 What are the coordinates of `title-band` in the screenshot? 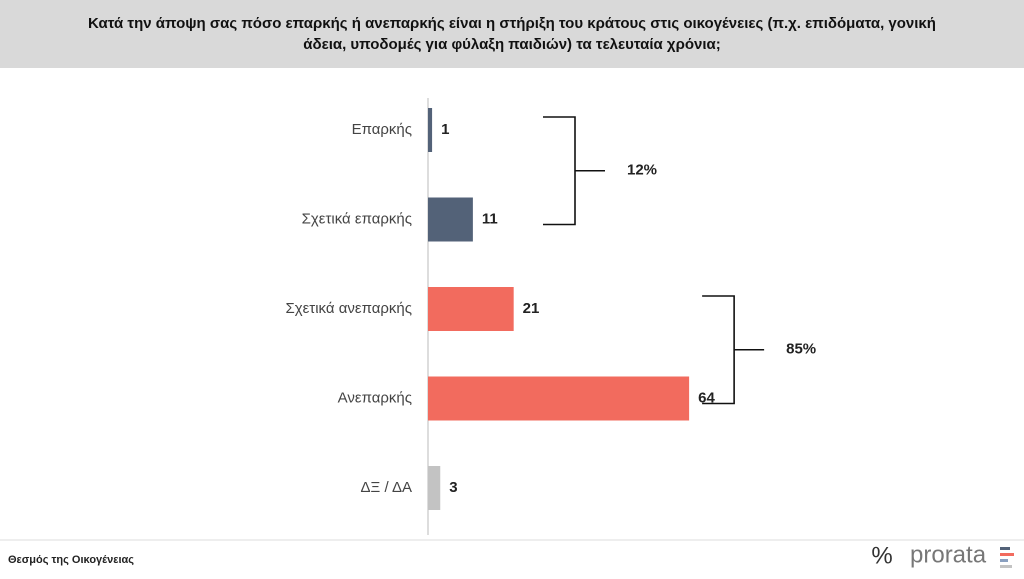 It's located at (512, 34).